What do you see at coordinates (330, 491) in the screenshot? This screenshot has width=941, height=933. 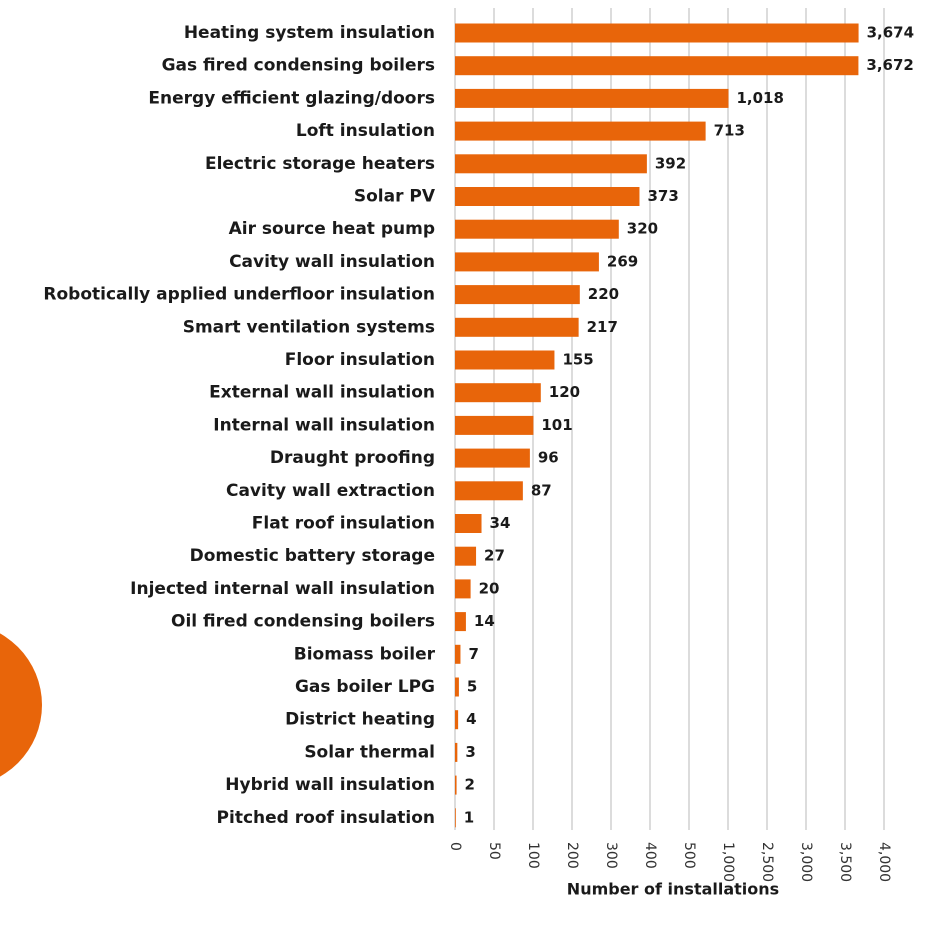 I see `category-label: Cavity wall extraction` at bounding box center [330, 491].